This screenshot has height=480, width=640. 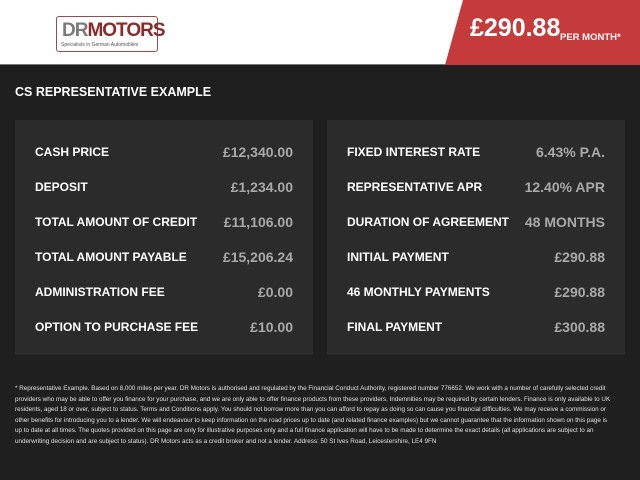 I want to click on finance-label: REPRESENTATIVE APR, so click(x=415, y=187).